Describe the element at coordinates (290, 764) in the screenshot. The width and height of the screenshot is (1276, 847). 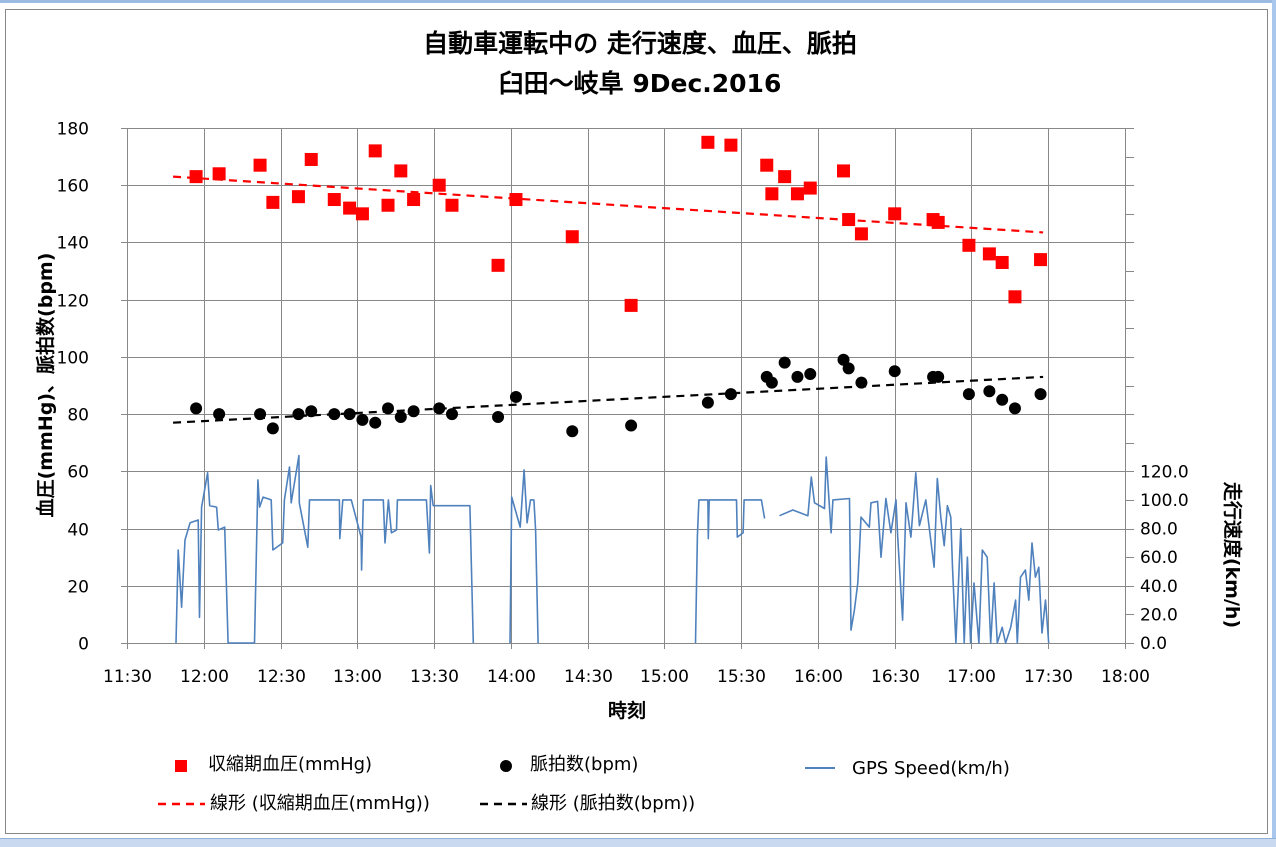
I see `legend-bp-label: 収縮期血圧(mmHg)` at that location.